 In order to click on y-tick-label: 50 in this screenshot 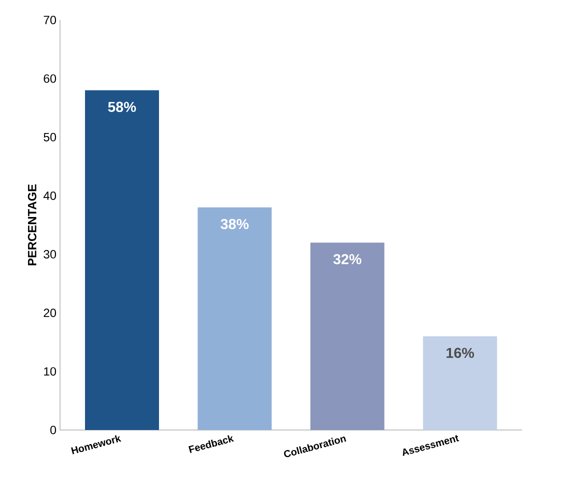, I will do `click(50, 137)`.